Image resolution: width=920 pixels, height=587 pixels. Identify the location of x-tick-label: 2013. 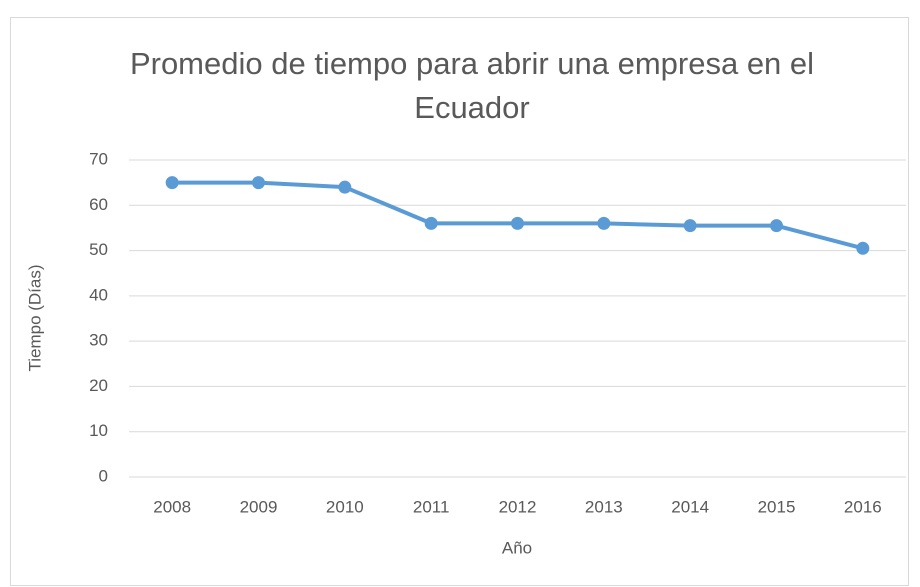
(604, 506).